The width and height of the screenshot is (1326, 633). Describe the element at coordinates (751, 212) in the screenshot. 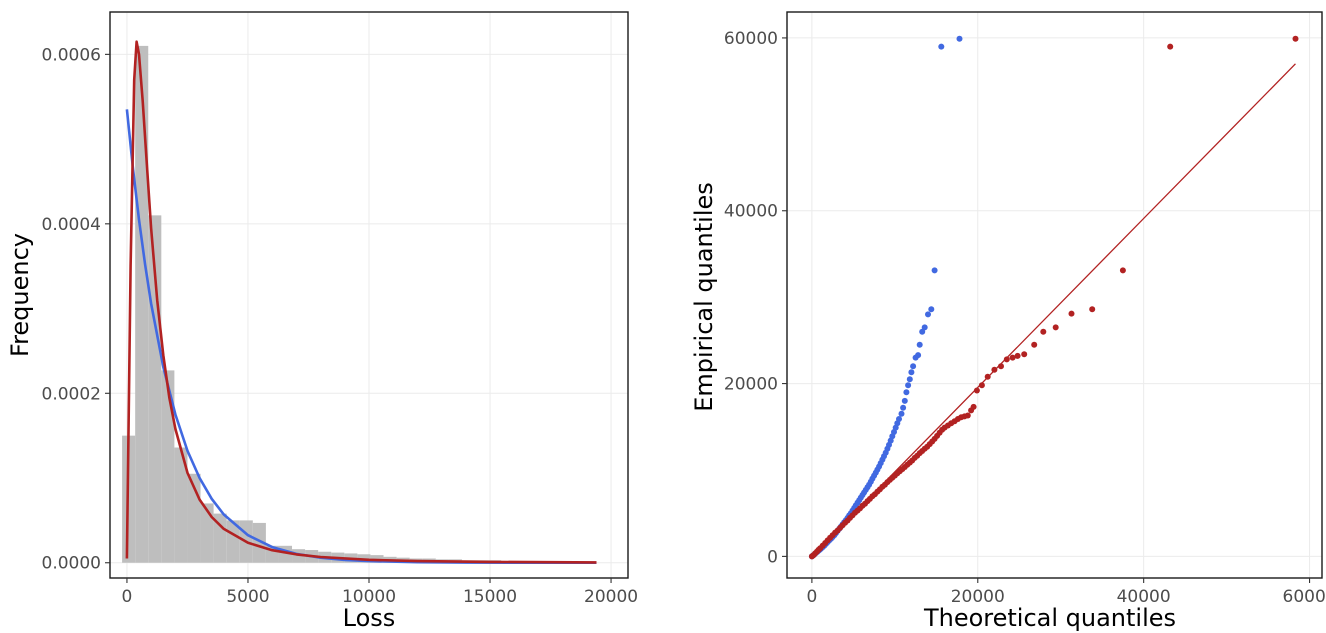

I see `right-y-tick-label: 40000` at that location.